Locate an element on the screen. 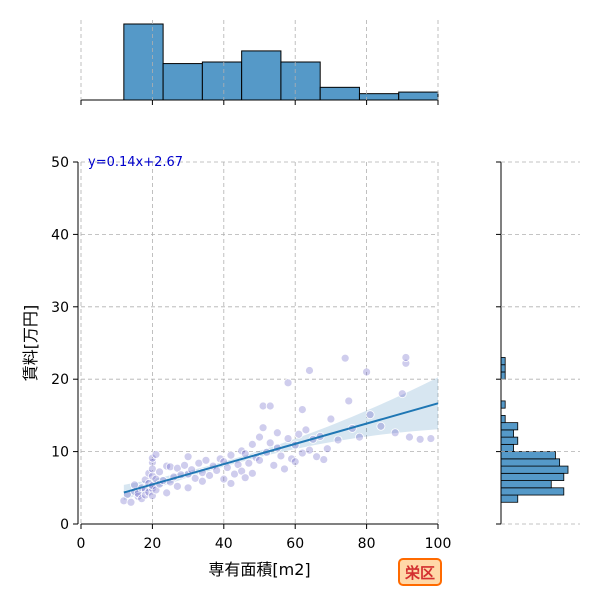  y-tick-label: 10 is located at coordinates (60, 453).